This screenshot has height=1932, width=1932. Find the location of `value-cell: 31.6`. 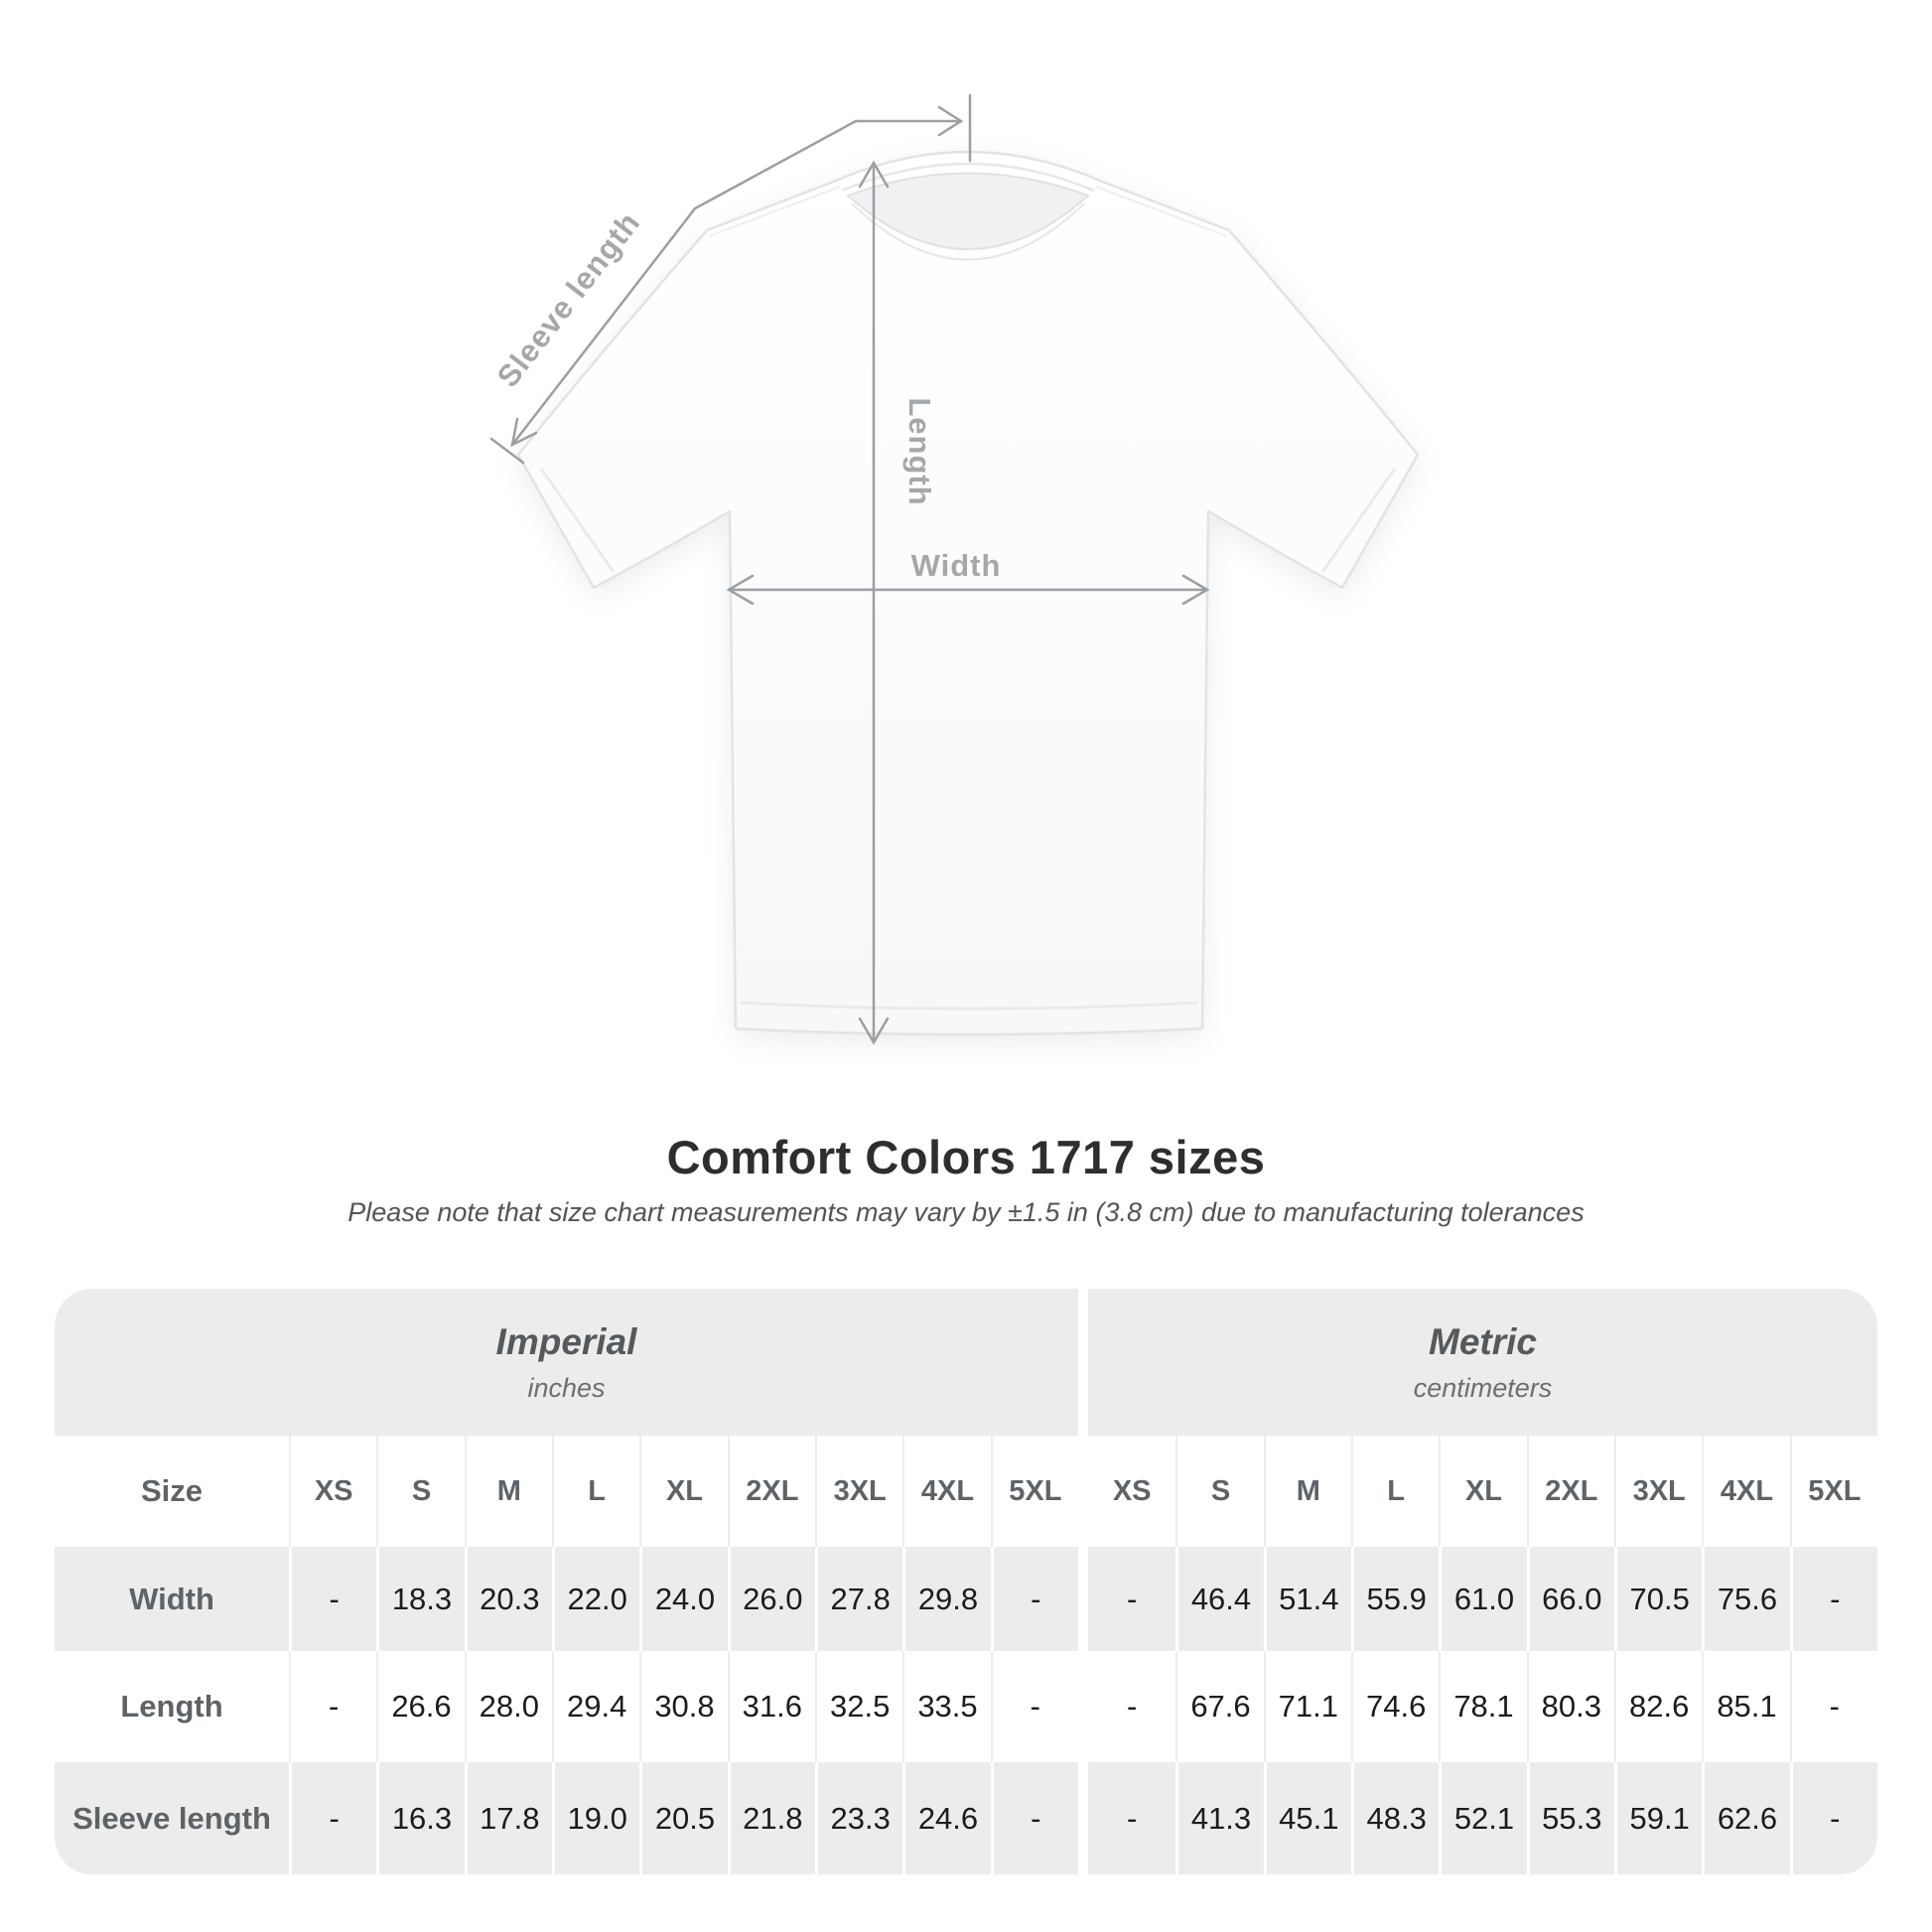

value-cell: 31.6 is located at coordinates (771, 1706).